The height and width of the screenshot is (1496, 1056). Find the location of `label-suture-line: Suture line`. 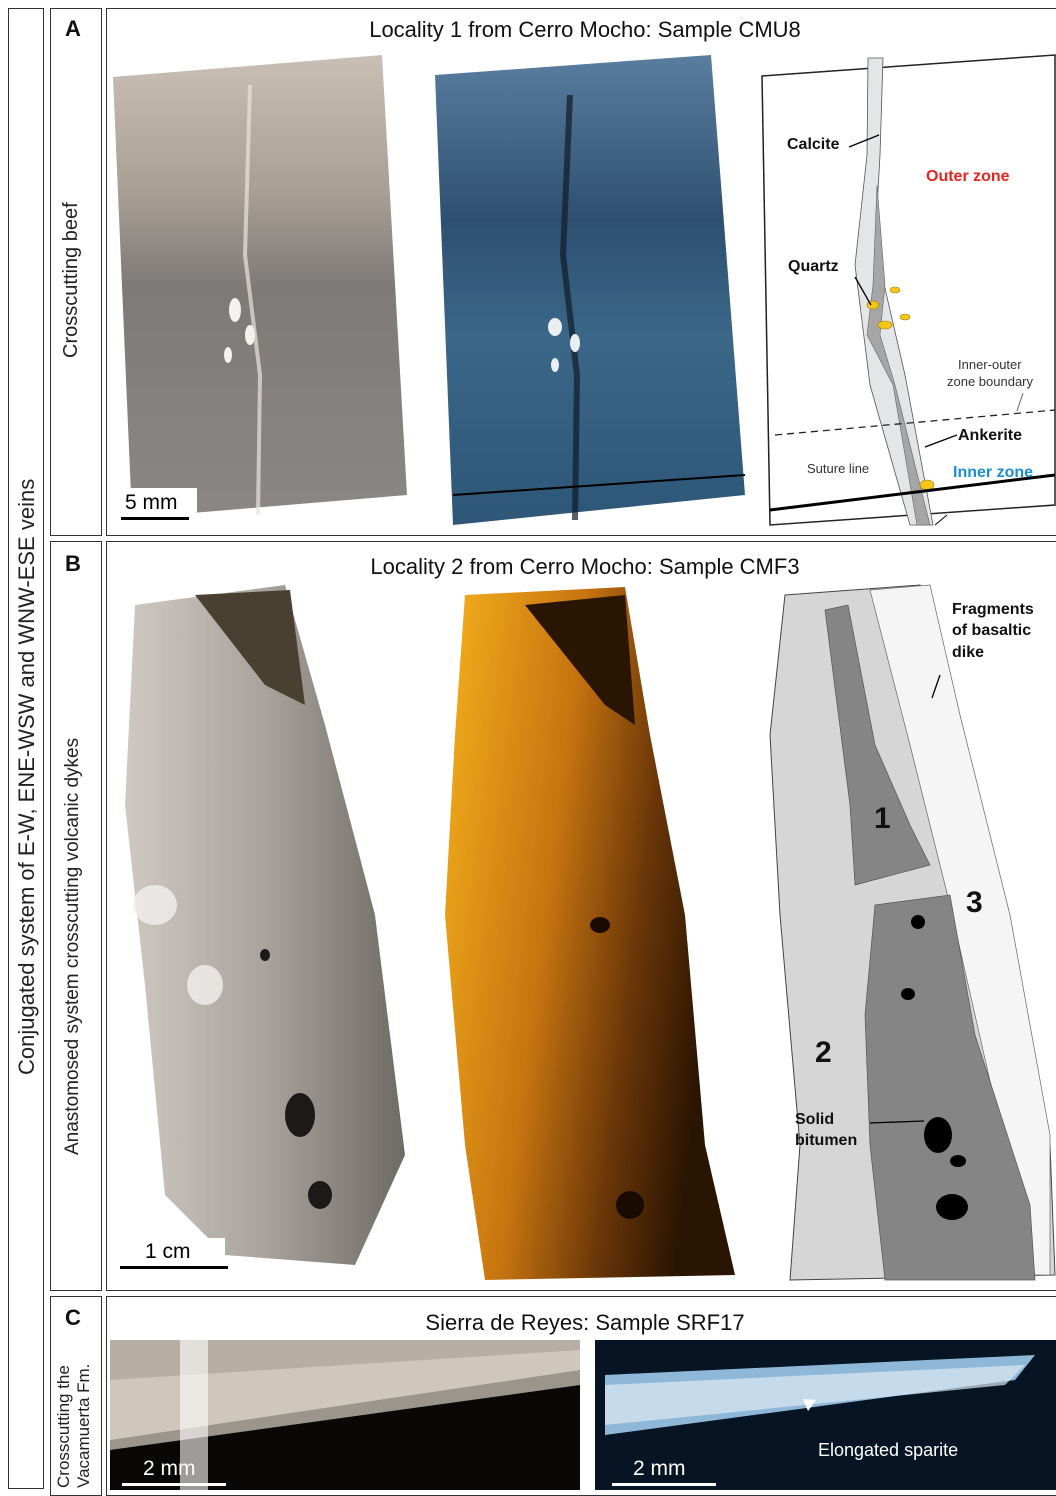

label-suture-line: Suture line is located at coordinates (838, 468).